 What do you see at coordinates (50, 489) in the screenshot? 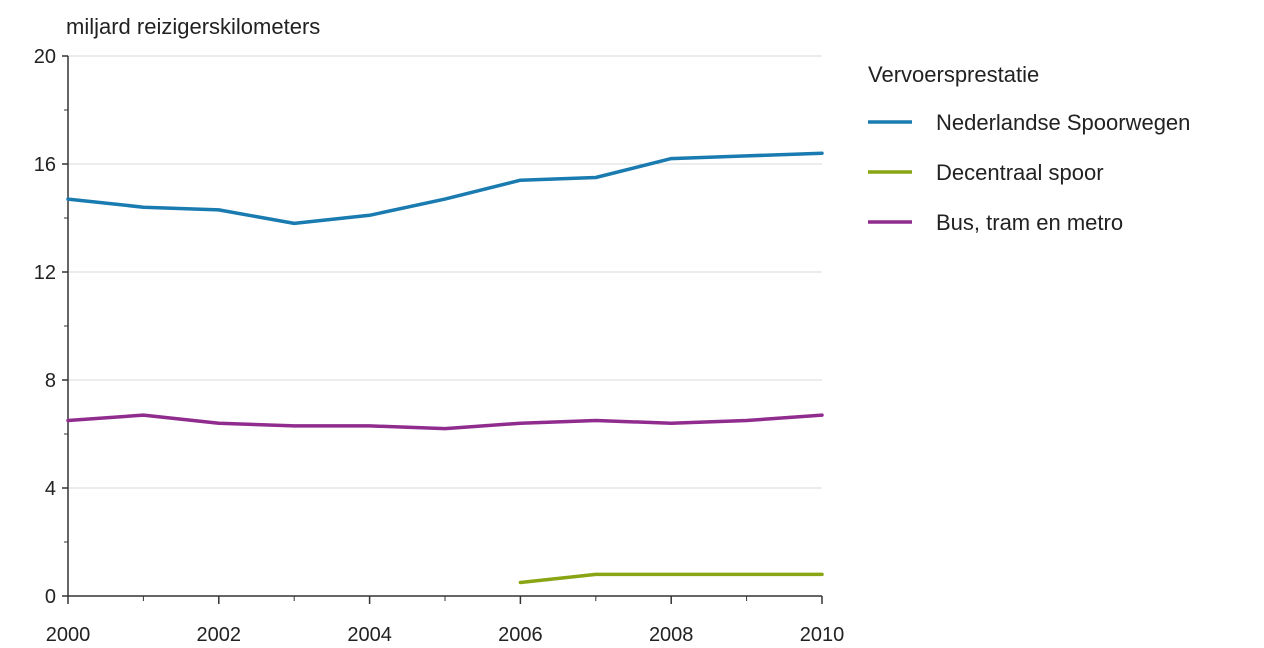
I see `y-tick-label: 4` at bounding box center [50, 489].